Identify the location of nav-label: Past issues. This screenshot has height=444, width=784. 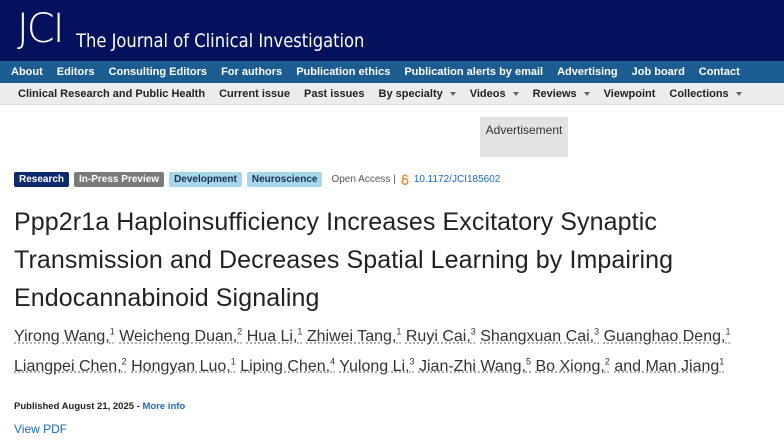
(334, 93).